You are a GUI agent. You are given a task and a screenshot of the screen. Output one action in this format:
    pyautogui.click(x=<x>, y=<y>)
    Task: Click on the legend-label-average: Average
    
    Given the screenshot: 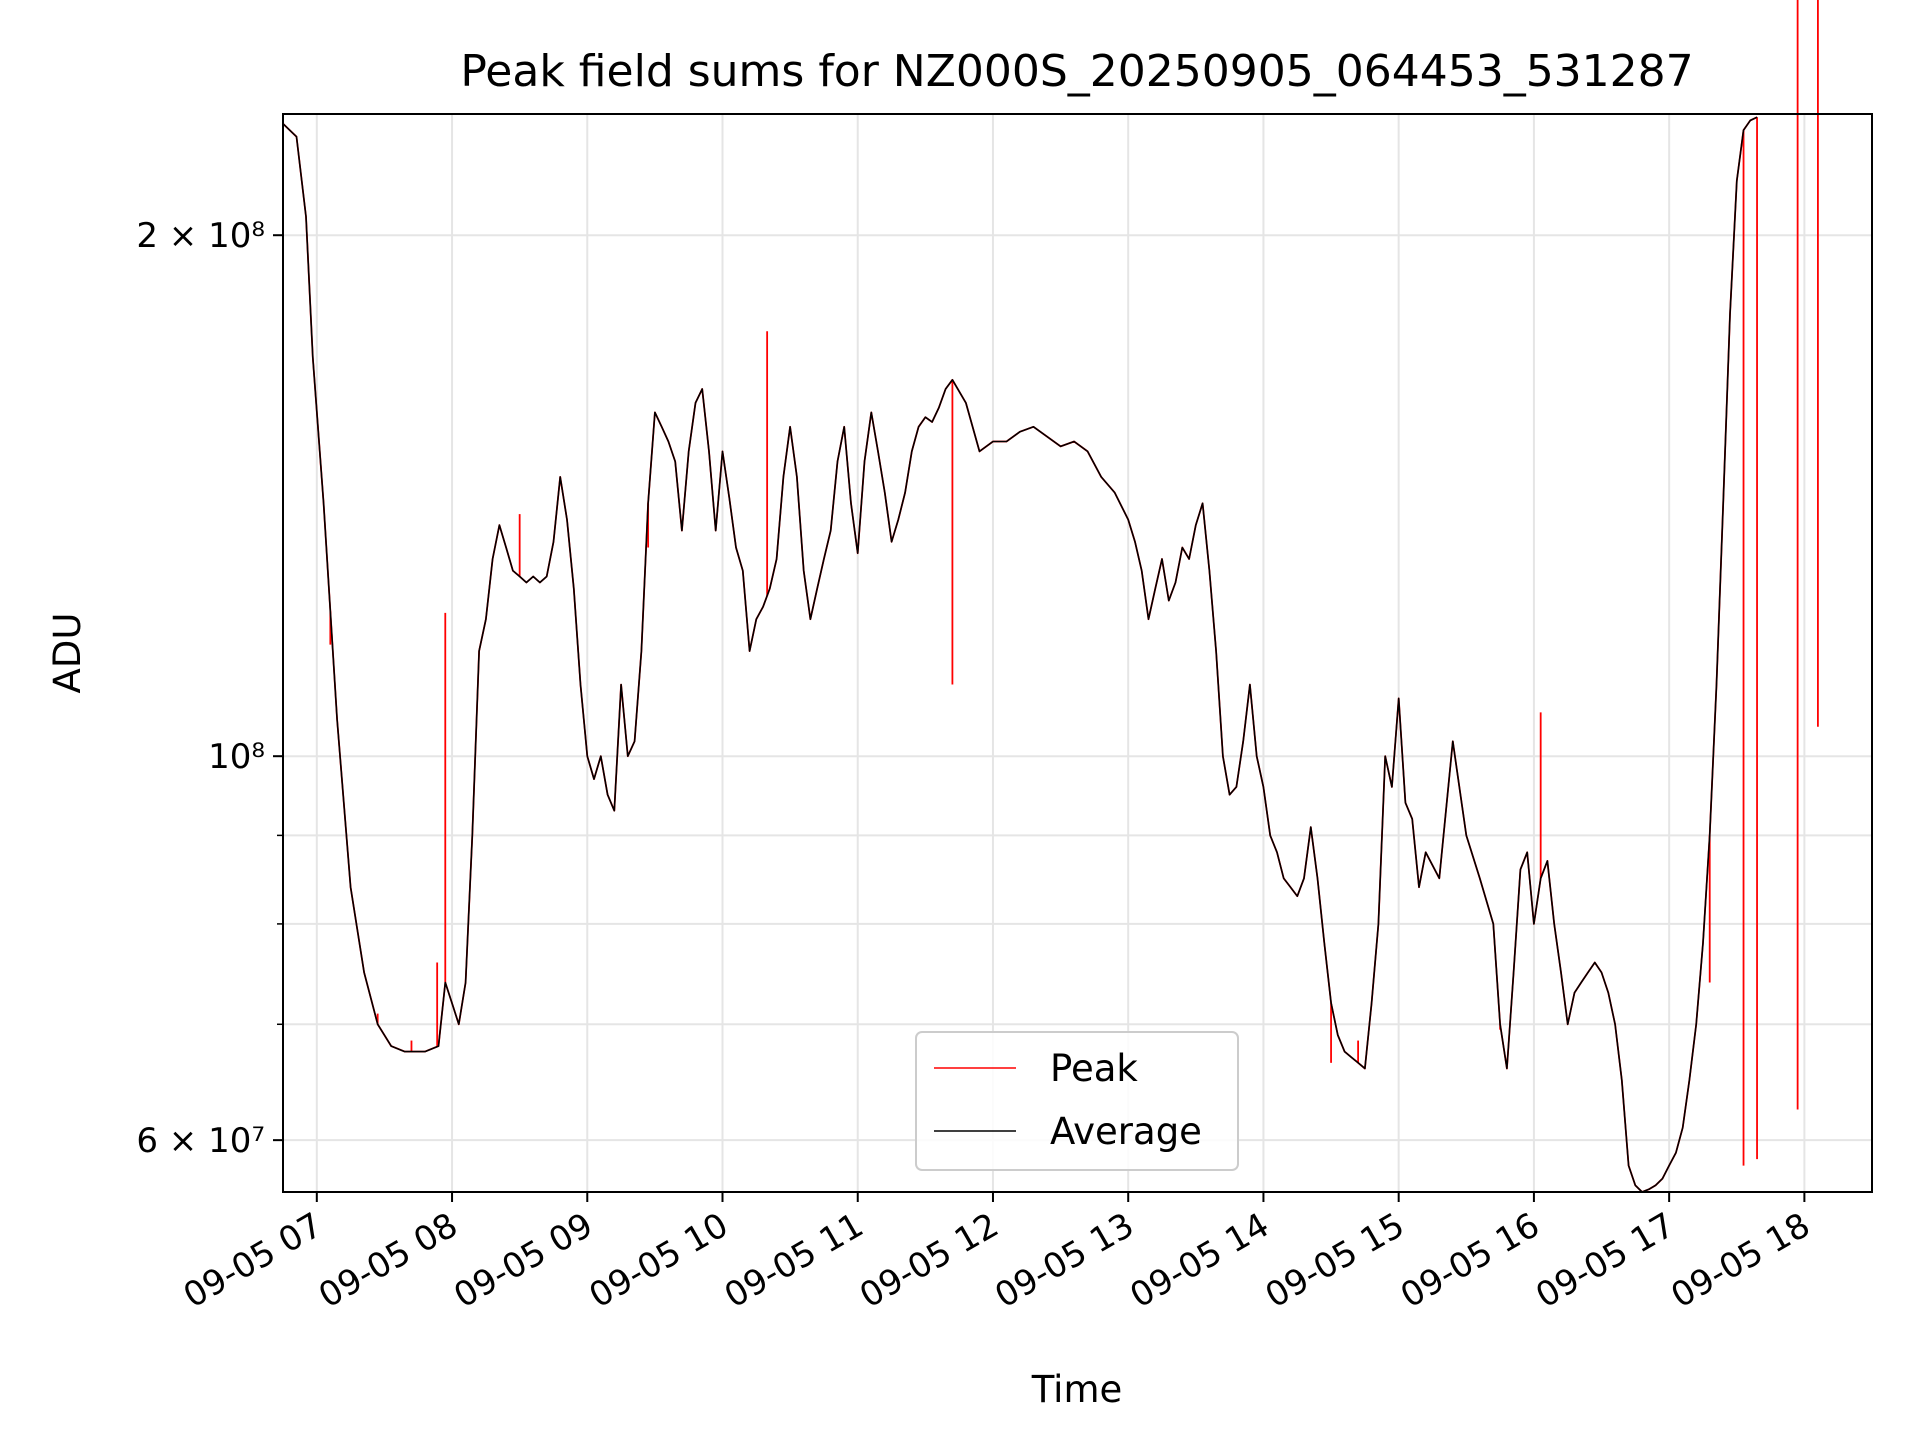 What is the action you would take?
    pyautogui.click(x=1126, y=1131)
    